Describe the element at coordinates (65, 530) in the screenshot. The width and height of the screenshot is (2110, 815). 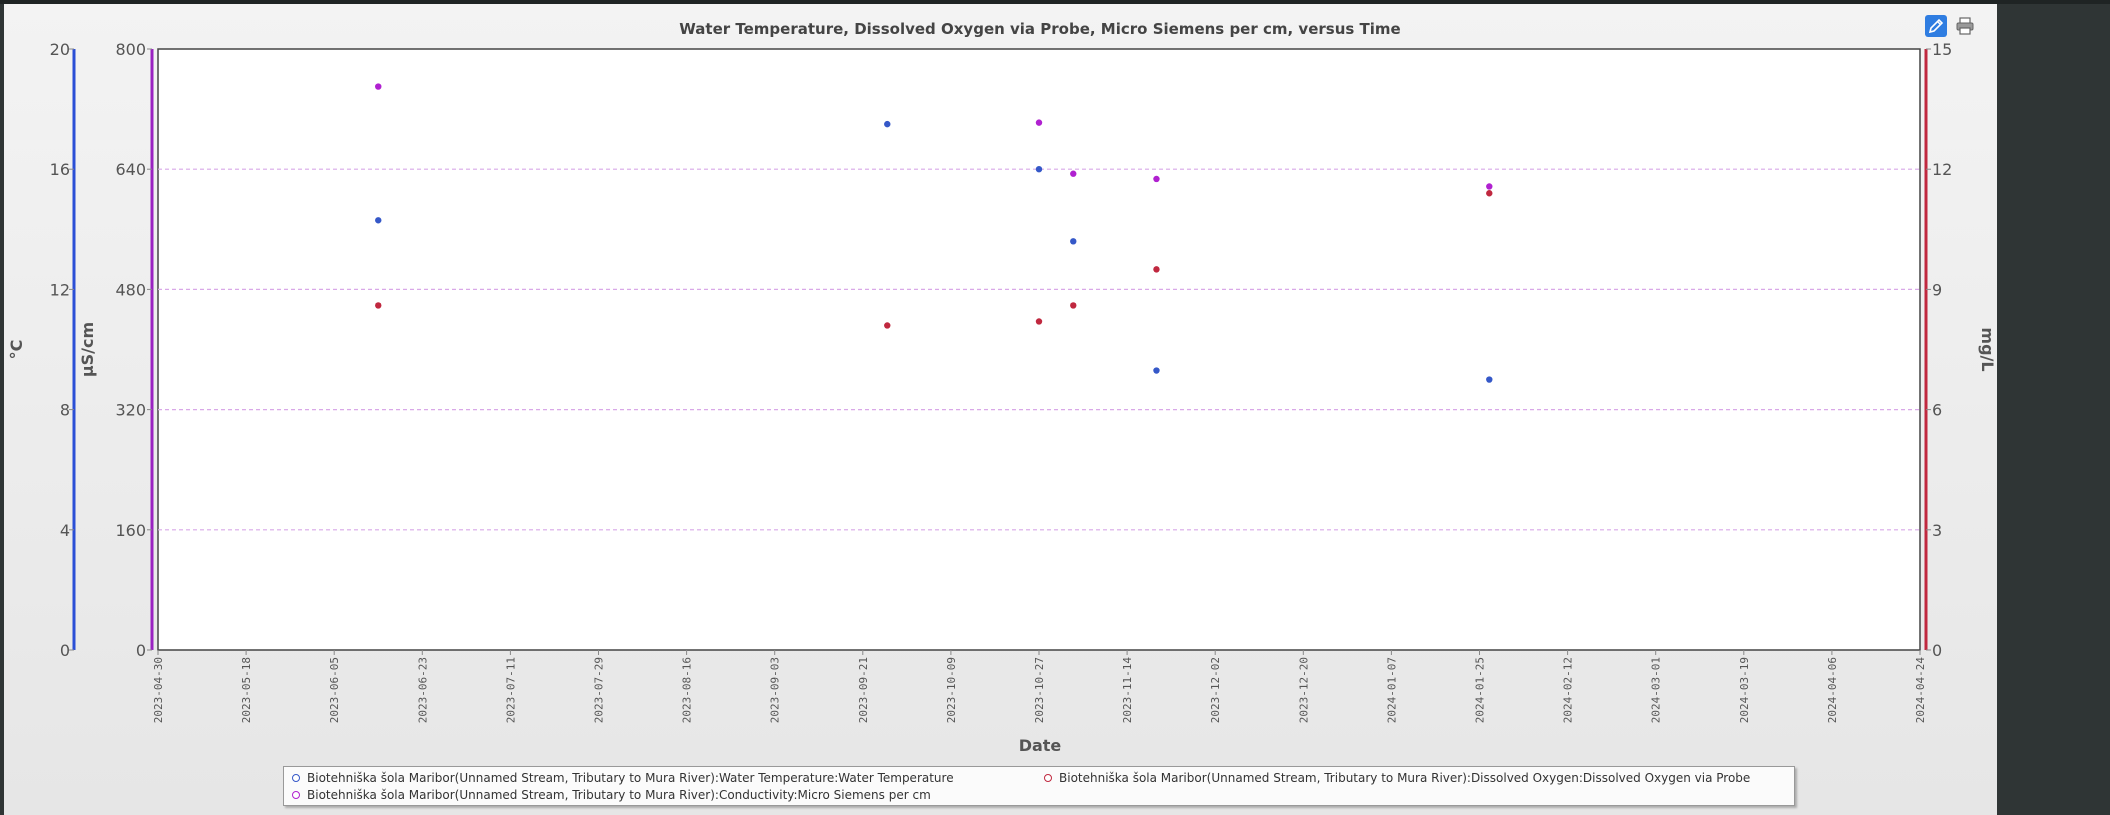
I see `y-tick-label-temp: 4` at that location.